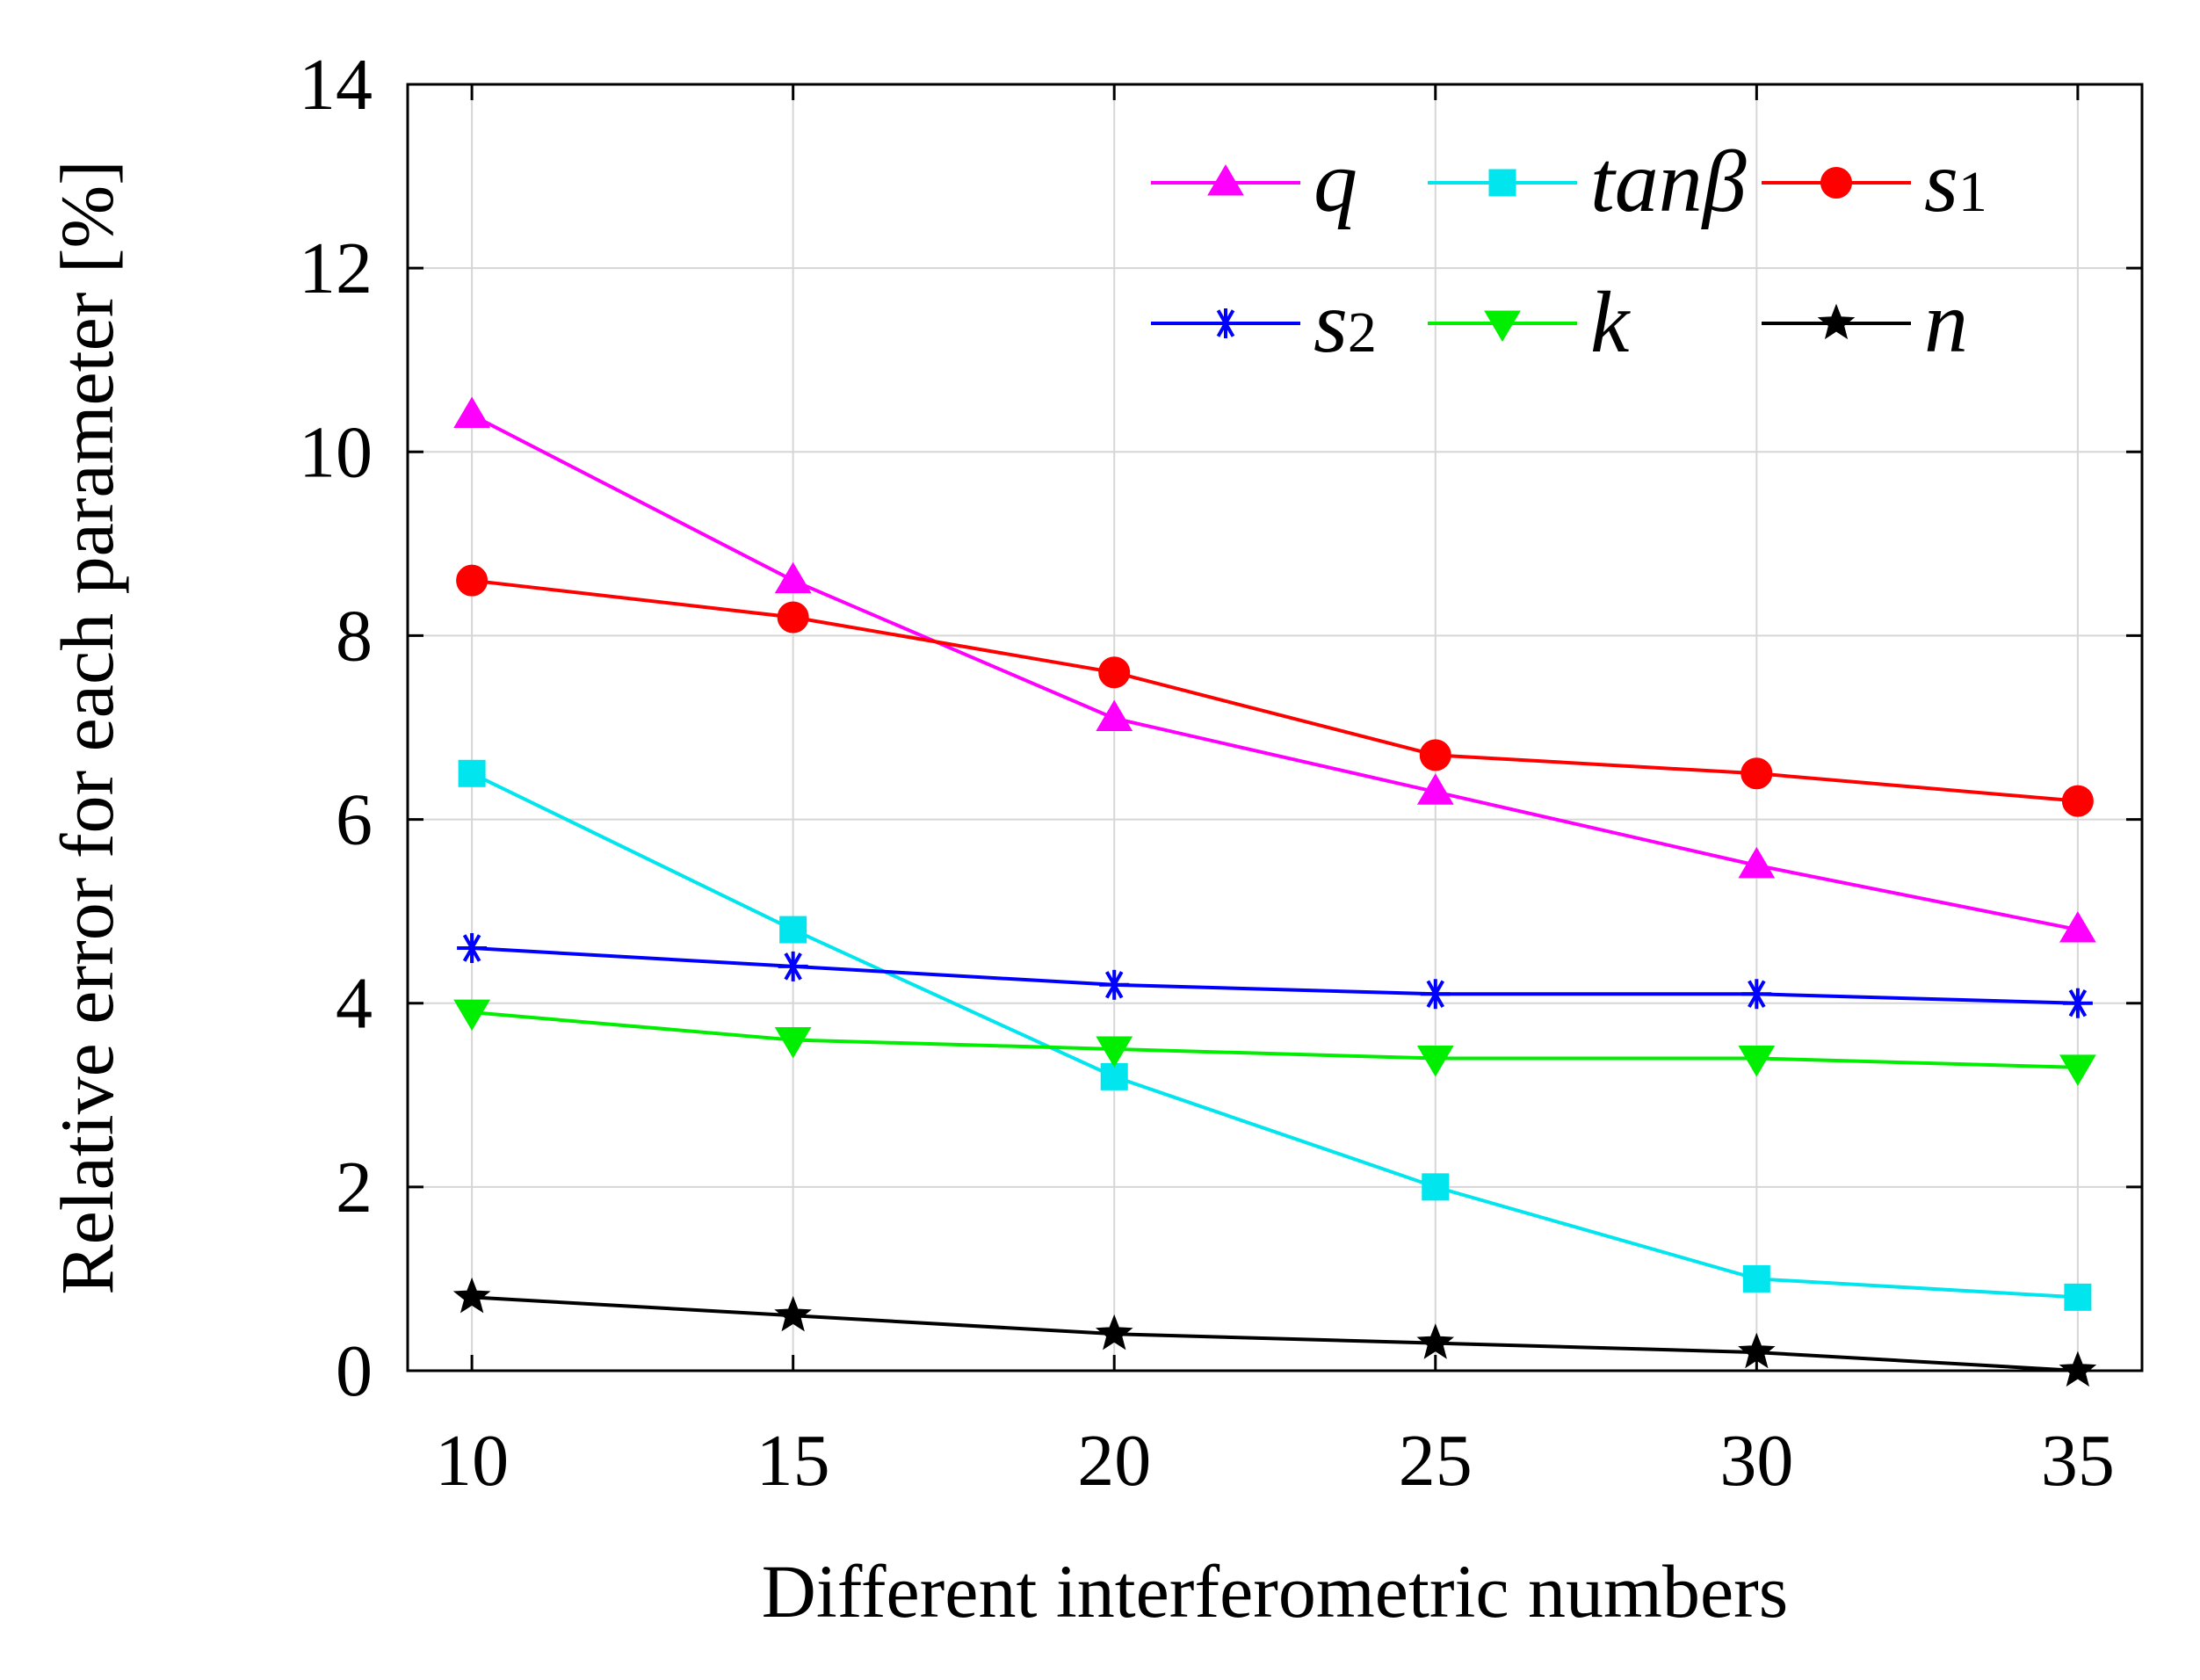 The height and width of the screenshot is (1680, 2200). I want to click on x-tick-label: 10, so click(472, 1461).